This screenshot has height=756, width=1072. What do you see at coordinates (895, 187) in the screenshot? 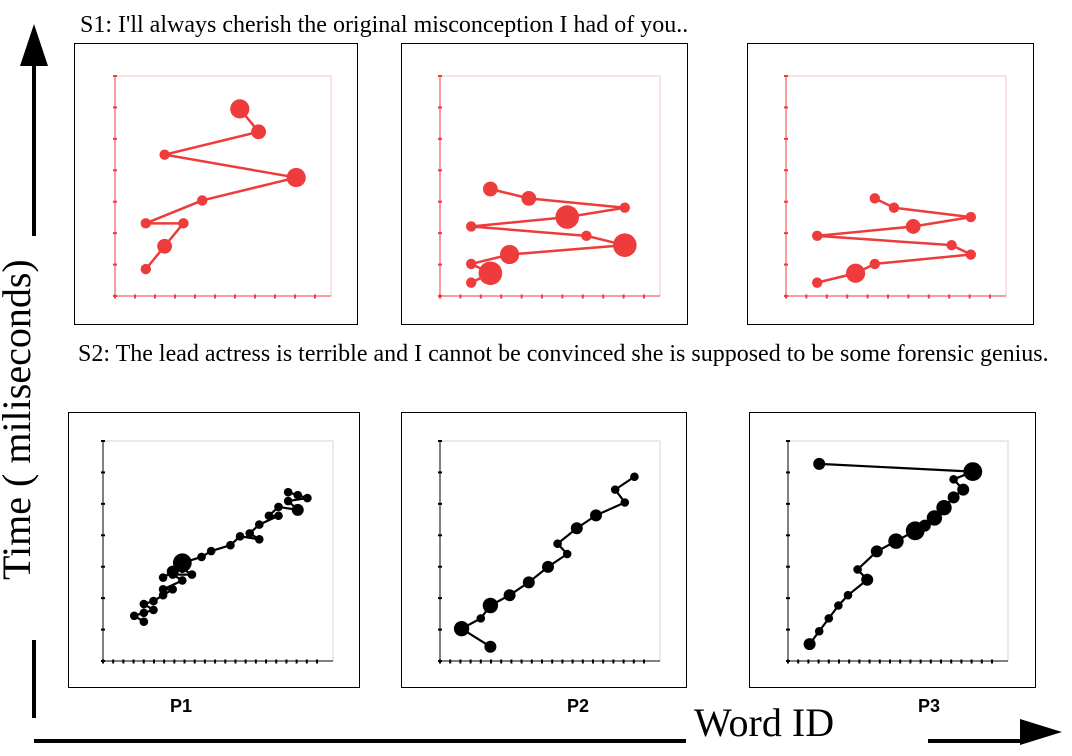
I see `plot-s1-p3` at bounding box center [895, 187].